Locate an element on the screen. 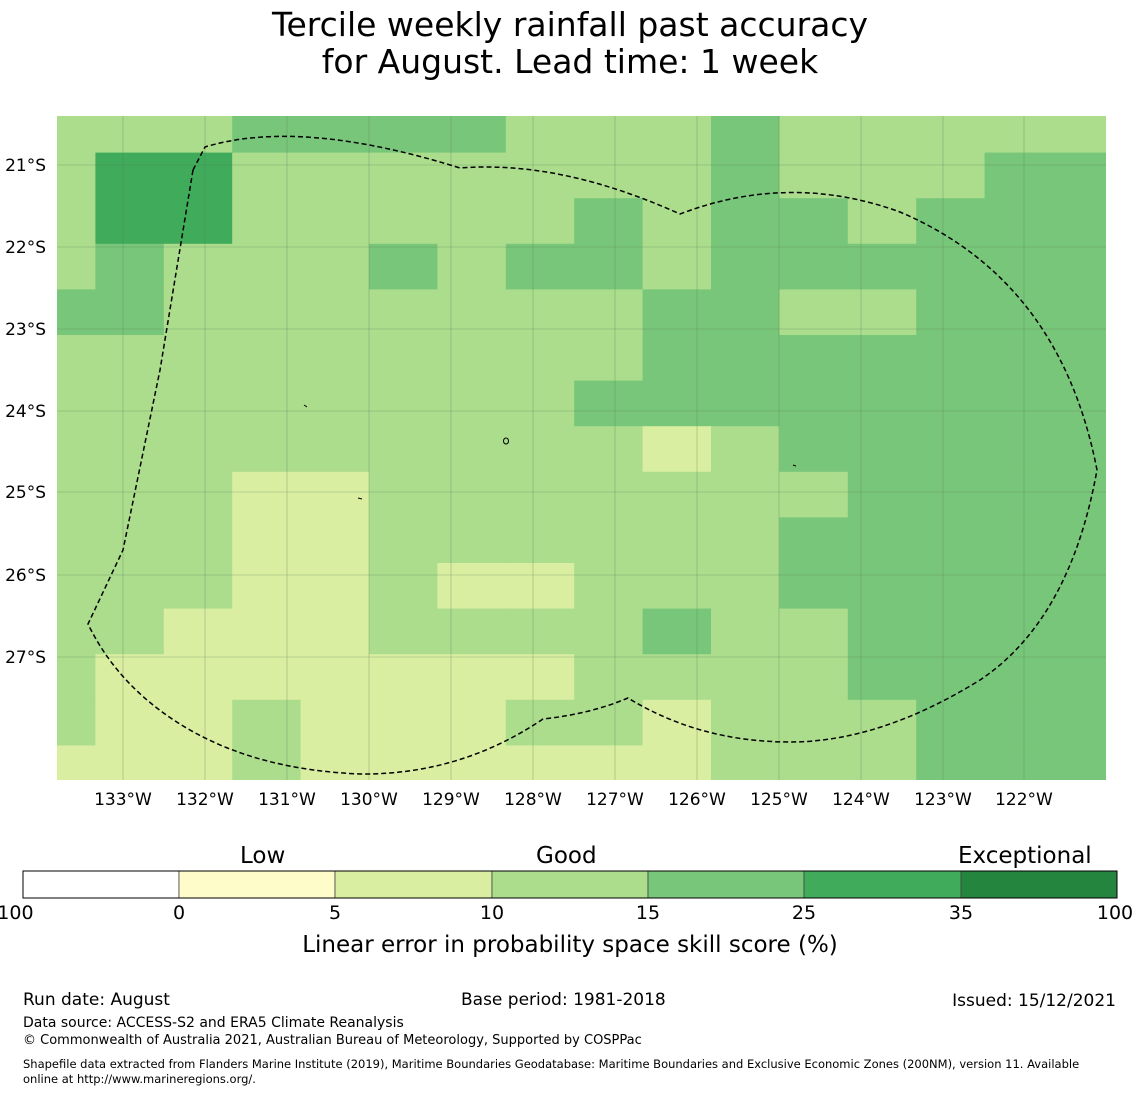 This screenshot has width=1140, height=1095. colorbar-tick-label: -100 is located at coordinates (17, 913).